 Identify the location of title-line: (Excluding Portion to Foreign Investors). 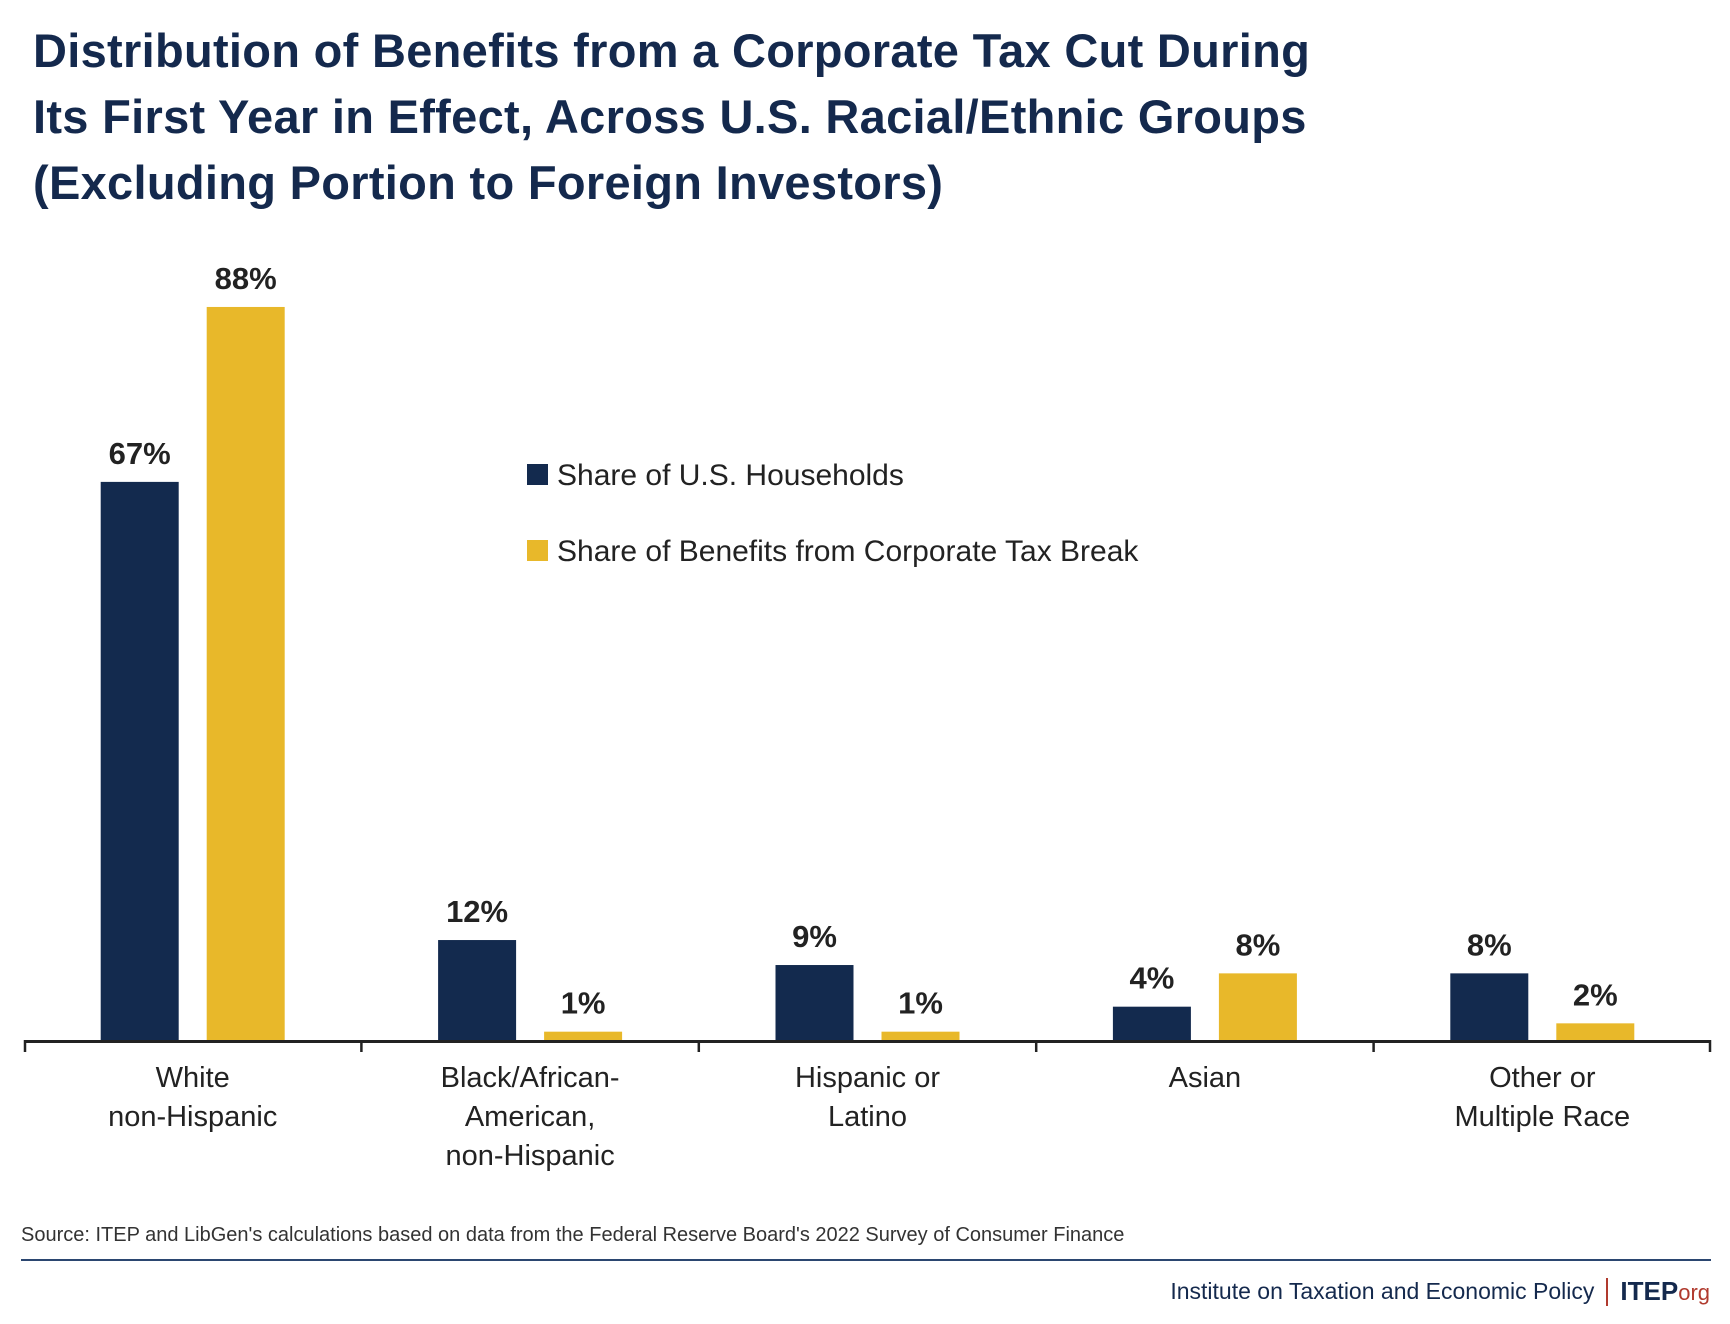
(488, 182).